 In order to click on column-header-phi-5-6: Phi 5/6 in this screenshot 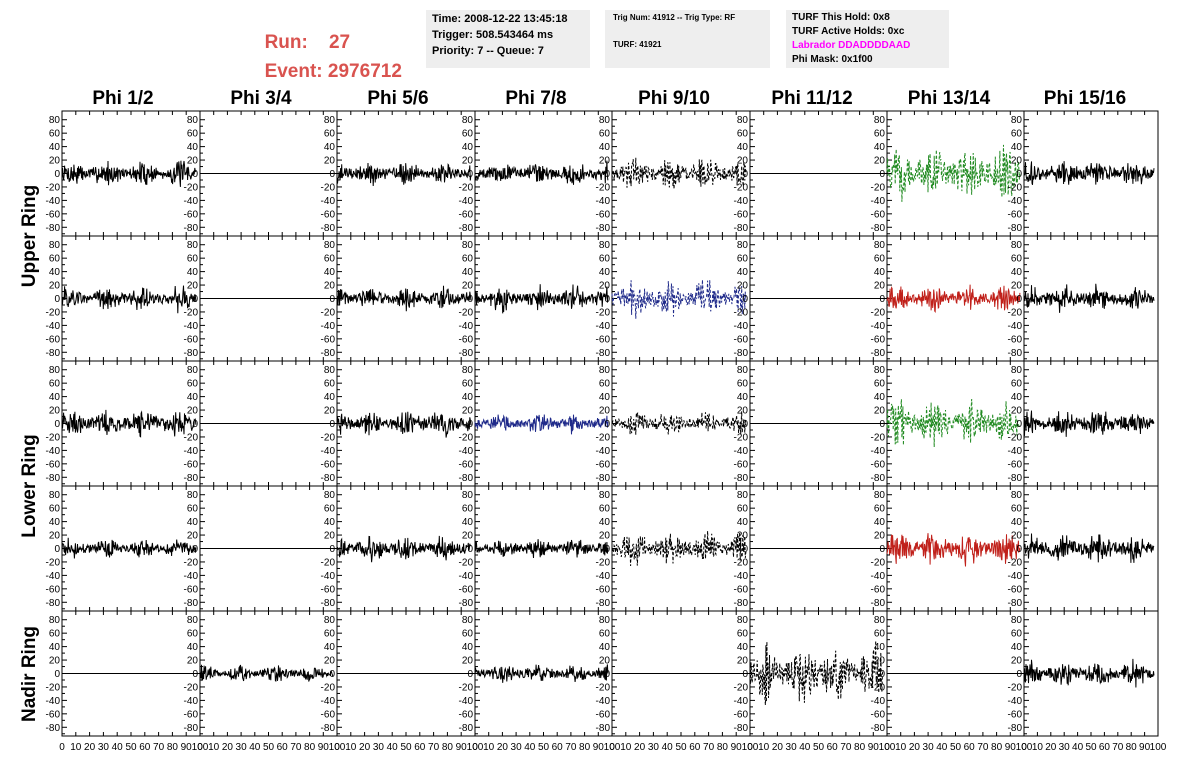, I will do `click(398, 98)`.